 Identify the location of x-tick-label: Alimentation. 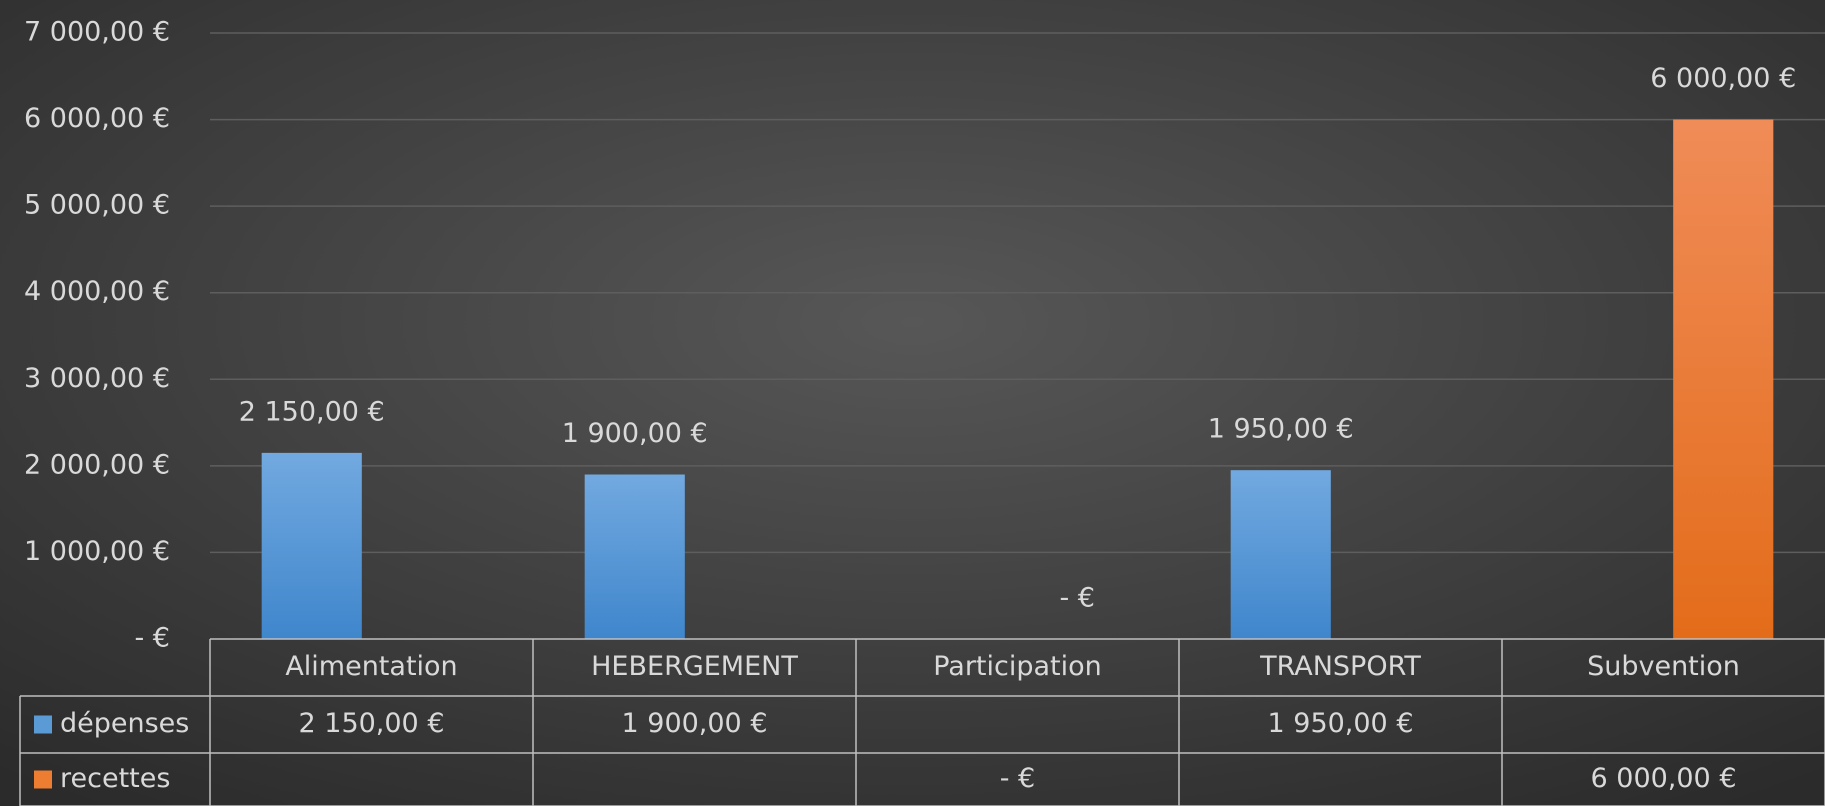
(371, 666).